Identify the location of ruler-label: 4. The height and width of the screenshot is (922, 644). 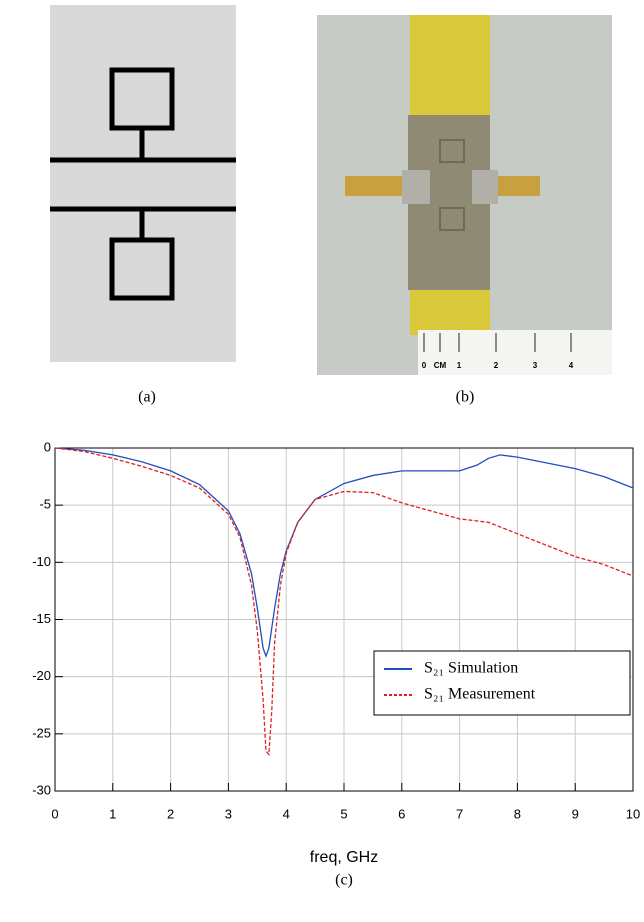
(571, 365).